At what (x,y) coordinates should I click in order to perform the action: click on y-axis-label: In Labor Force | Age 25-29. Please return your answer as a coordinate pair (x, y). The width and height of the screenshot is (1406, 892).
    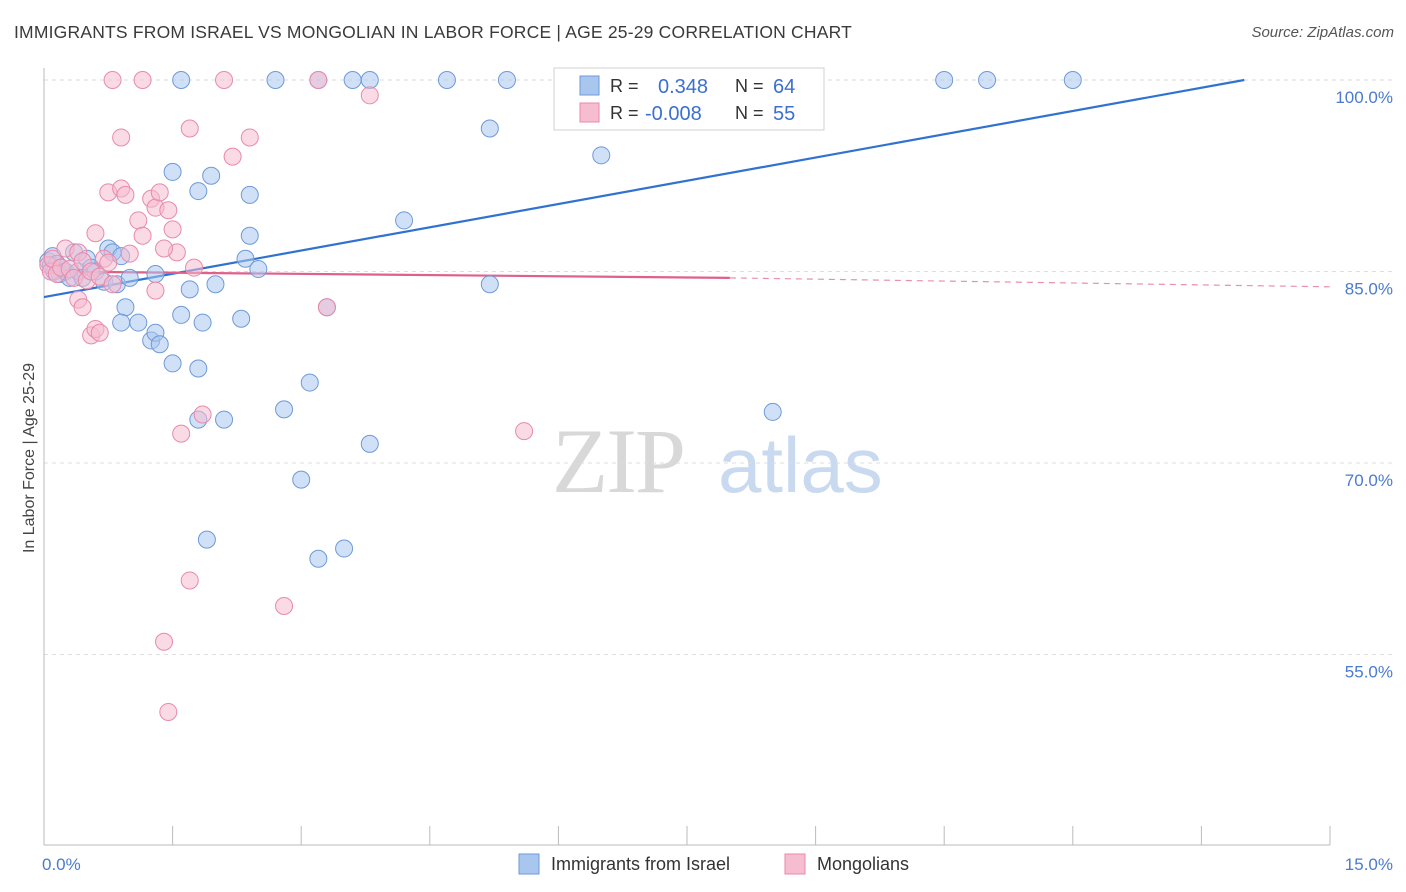
    Looking at the image, I should click on (29, 458).